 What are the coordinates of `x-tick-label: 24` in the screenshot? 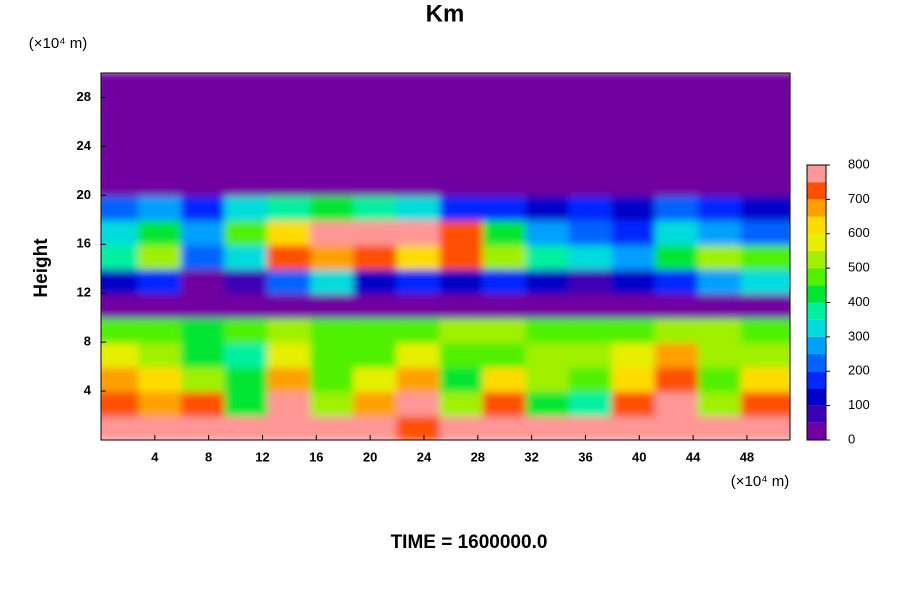 It's located at (424, 456).